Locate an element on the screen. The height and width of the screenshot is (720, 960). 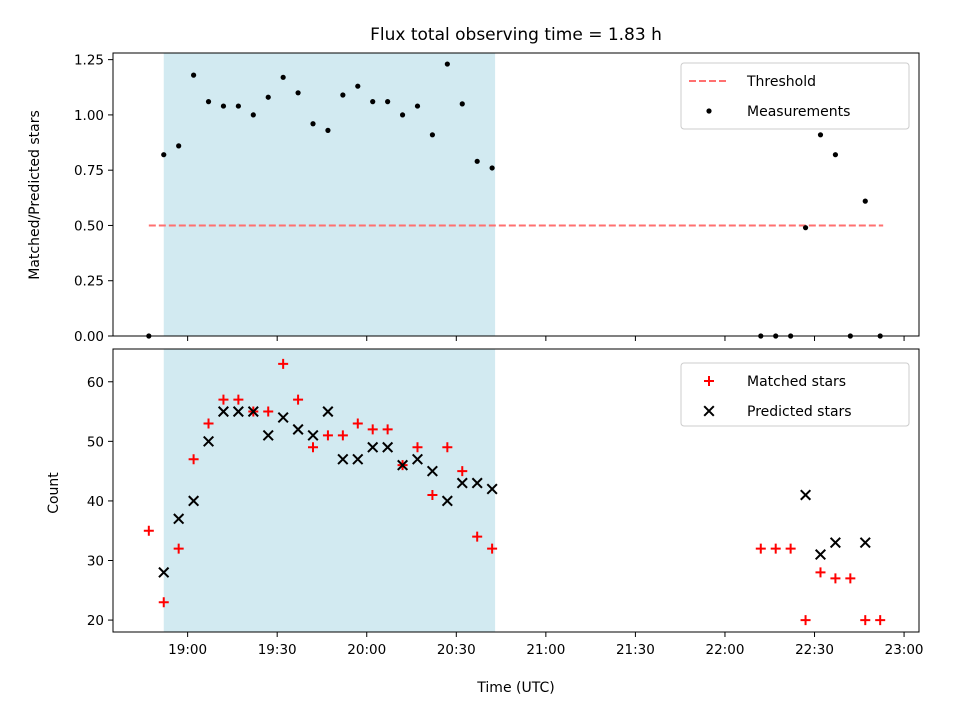
x-tick-label: 20:00 is located at coordinates (366, 650).